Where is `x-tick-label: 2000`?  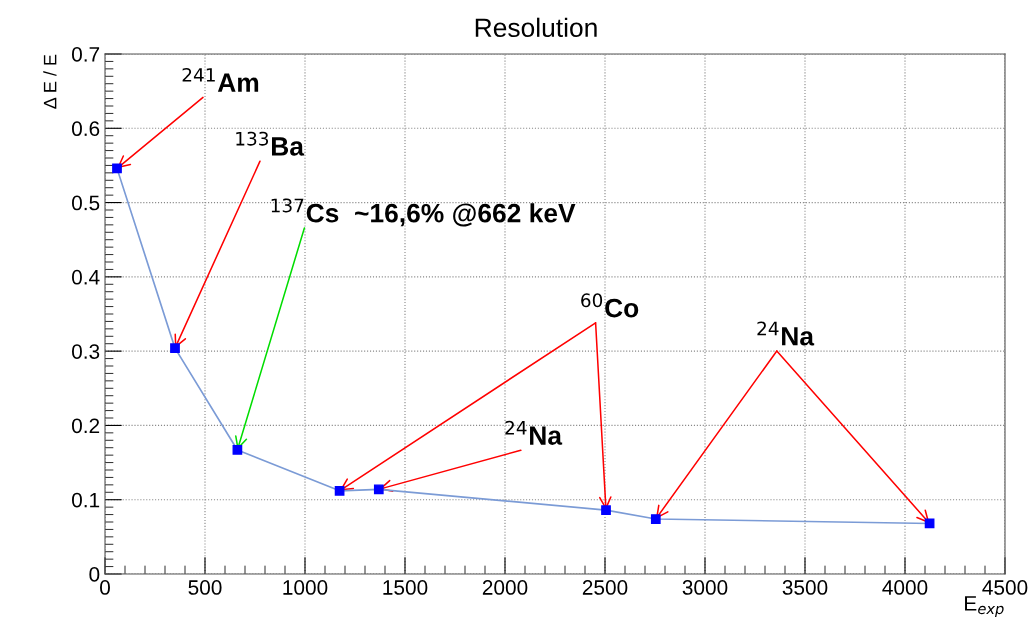 x-tick-label: 2000 is located at coordinates (505, 587).